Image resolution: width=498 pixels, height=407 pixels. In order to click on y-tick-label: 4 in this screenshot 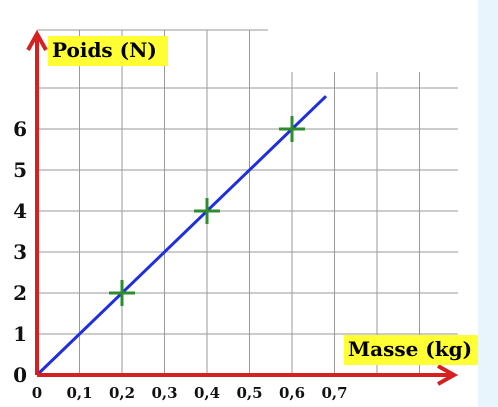, I will do `click(20, 211)`.